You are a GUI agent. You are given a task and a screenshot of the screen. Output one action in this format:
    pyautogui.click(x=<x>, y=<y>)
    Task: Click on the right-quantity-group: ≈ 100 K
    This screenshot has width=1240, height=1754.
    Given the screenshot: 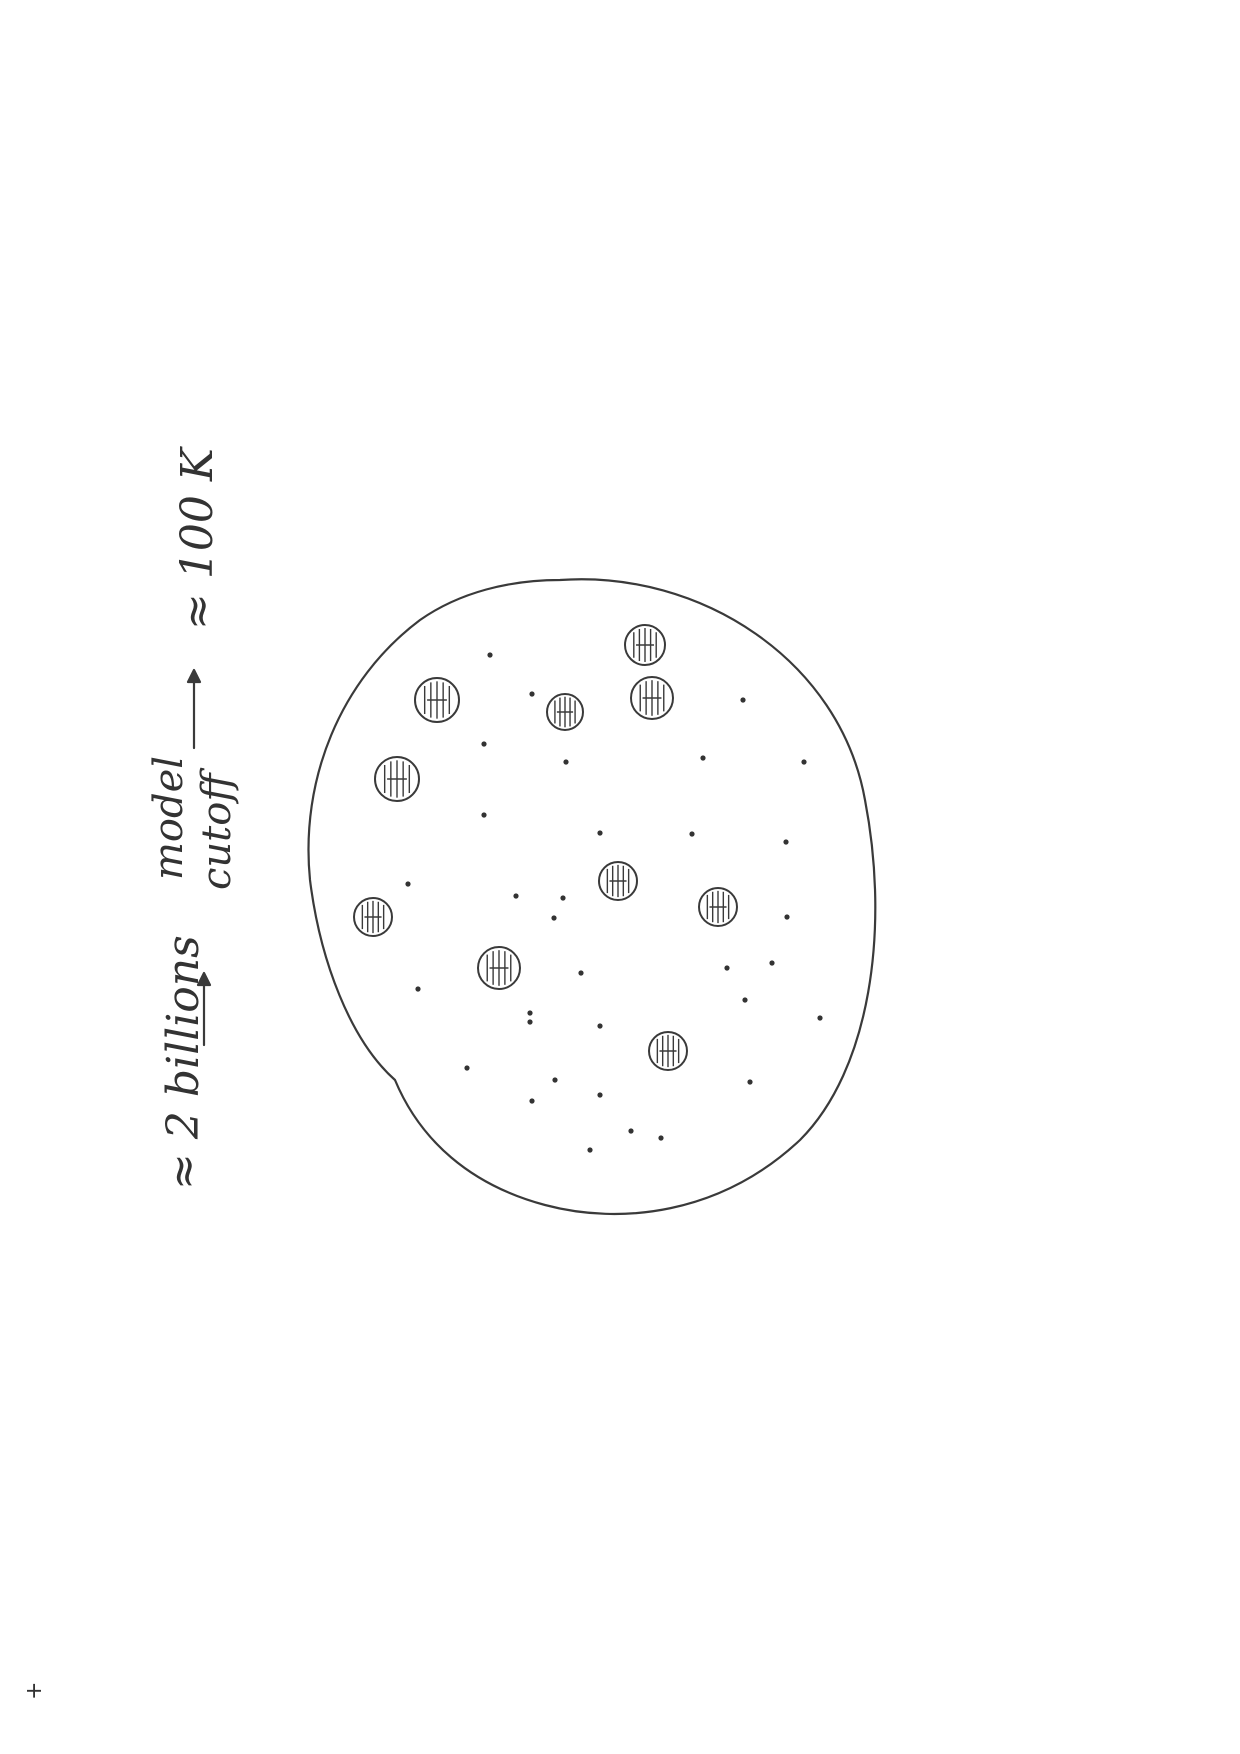 What is the action you would take?
    pyautogui.click(x=197, y=538)
    